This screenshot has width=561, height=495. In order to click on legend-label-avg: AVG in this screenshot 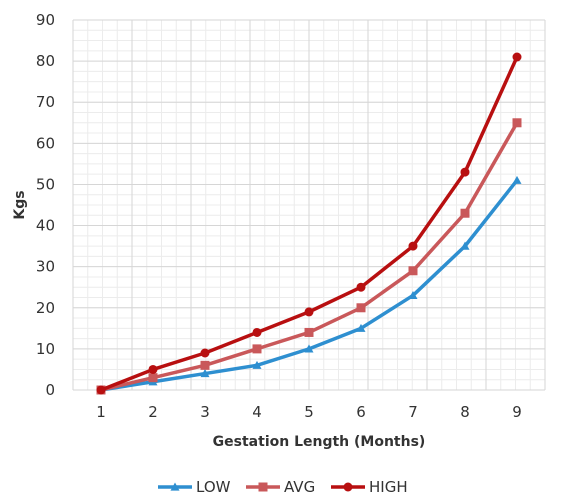, I will do `click(299, 486)`.